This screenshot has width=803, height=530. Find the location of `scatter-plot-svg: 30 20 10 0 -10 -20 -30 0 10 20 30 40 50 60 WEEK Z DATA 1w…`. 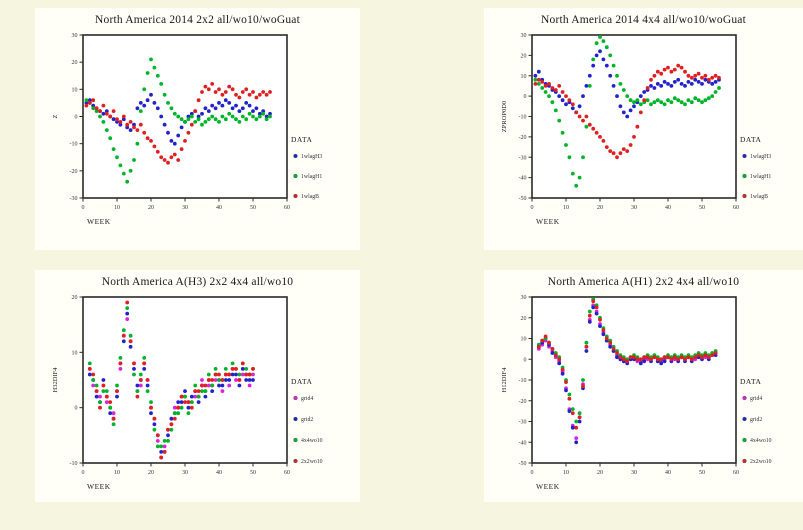

scatter-plot-svg: 30 20 10 0 -10 -20 -30 0 10 20 30 40 50 60 WEEK Z DATA 1w… is located at coordinates (187, 129).